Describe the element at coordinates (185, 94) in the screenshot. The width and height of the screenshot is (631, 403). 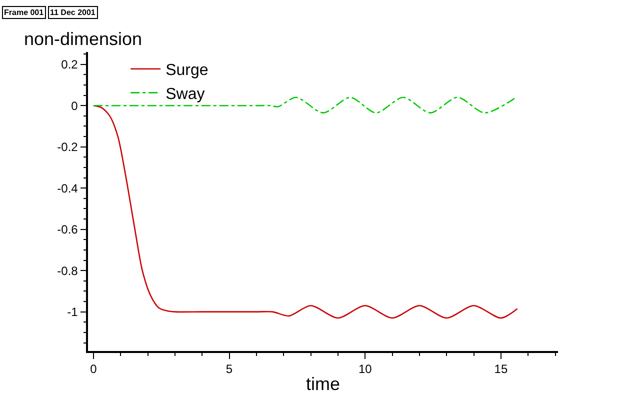
I see `legend-label: Sway` at that location.